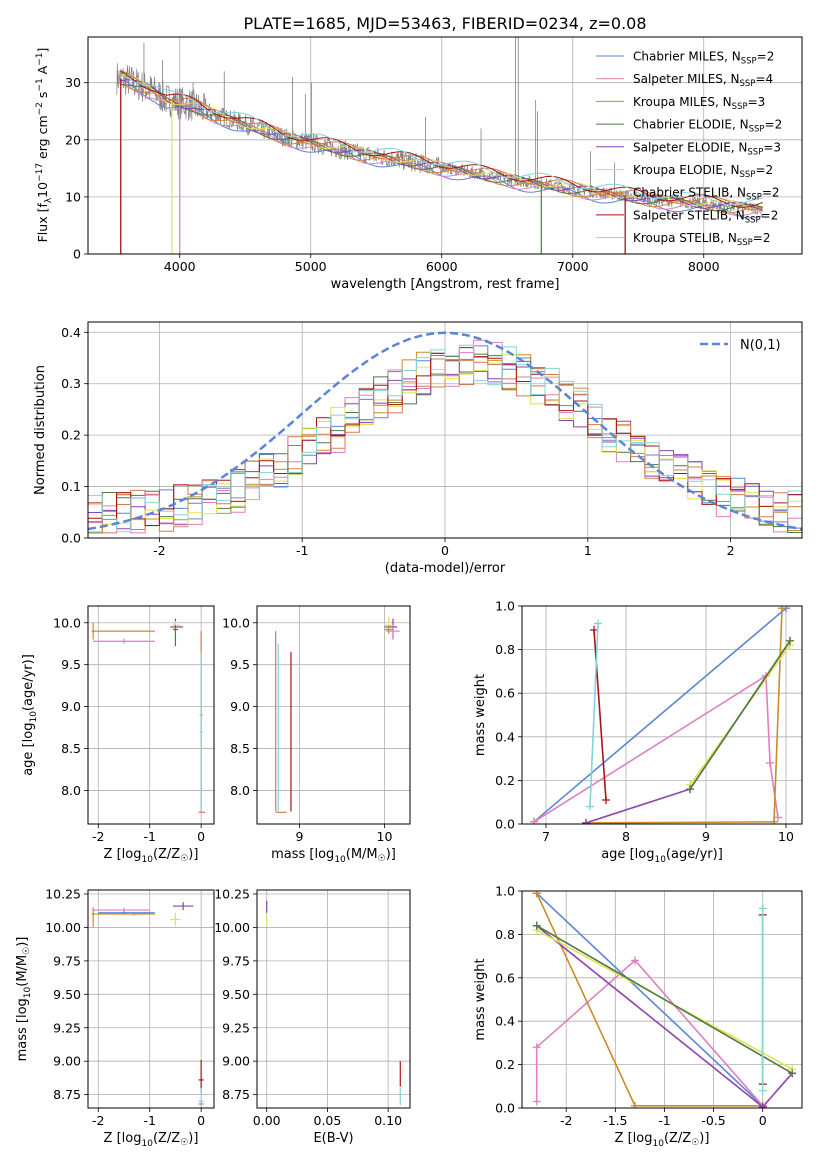  I want to click on legend-entry: Kroupa ELODIE, NSSP=2, so click(703, 171).